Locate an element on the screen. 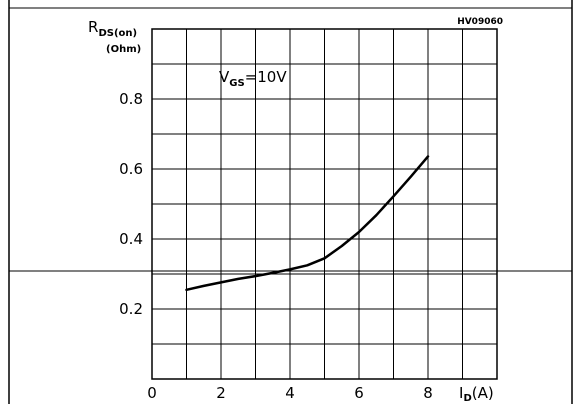 This screenshot has height=409, width=579. series-line is located at coordinates (307, 223).